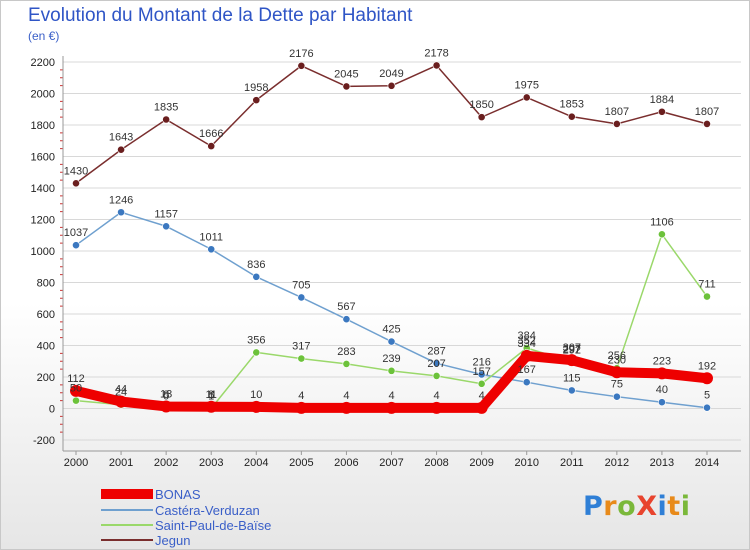 The image size is (750, 550). I want to click on data-label: 283, so click(346, 352).